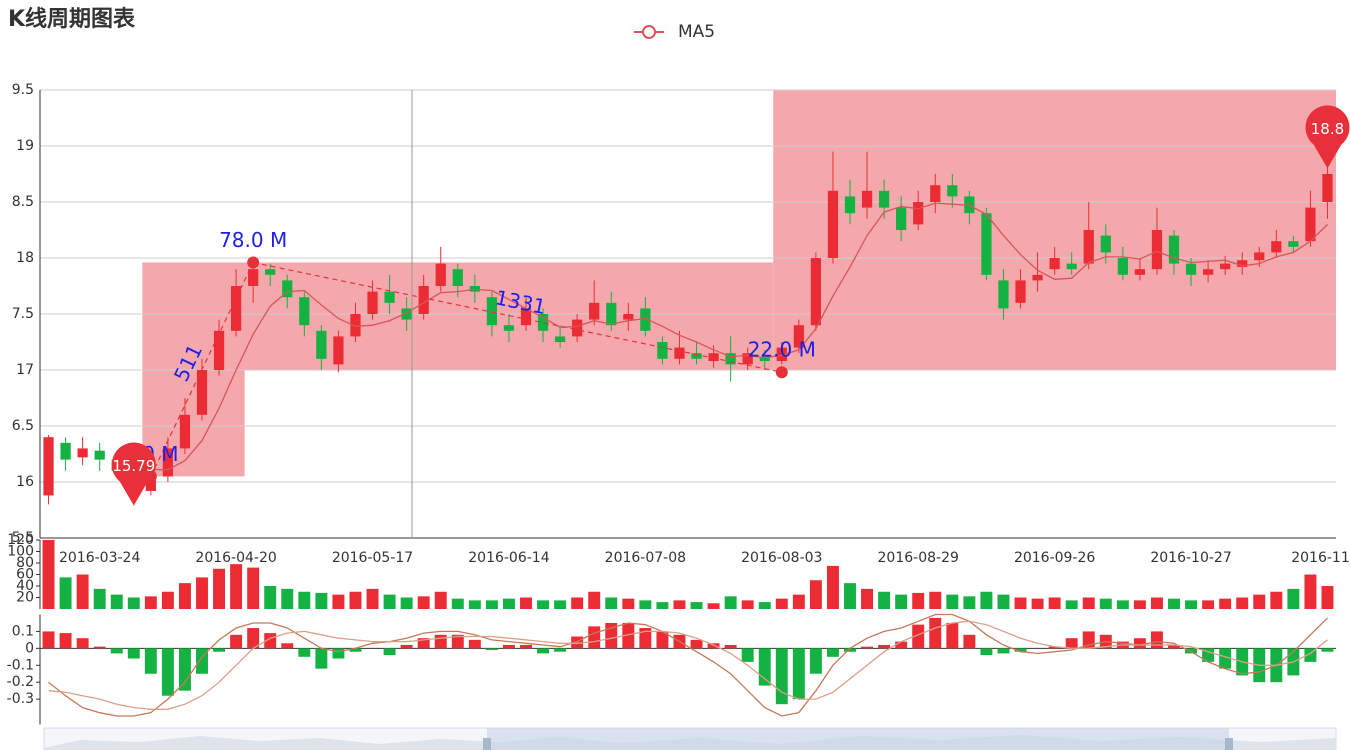 This screenshot has width=1350, height=750. Describe the element at coordinates (372, 558) in the screenshot. I see `x-tick-label: 2016-05-17` at that location.